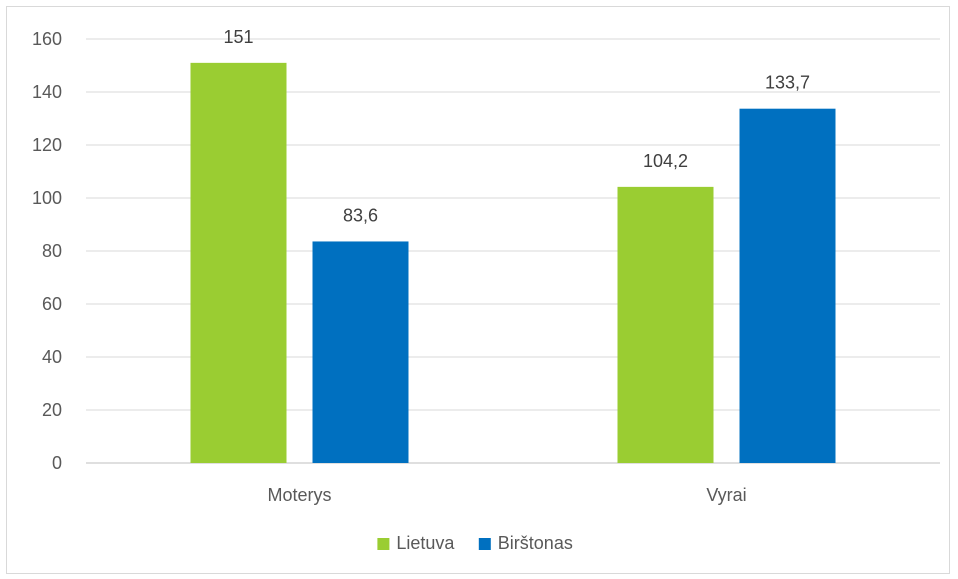 This screenshot has height=579, width=958. Describe the element at coordinates (52, 357) in the screenshot. I see `y-tick-label: 40` at that location.